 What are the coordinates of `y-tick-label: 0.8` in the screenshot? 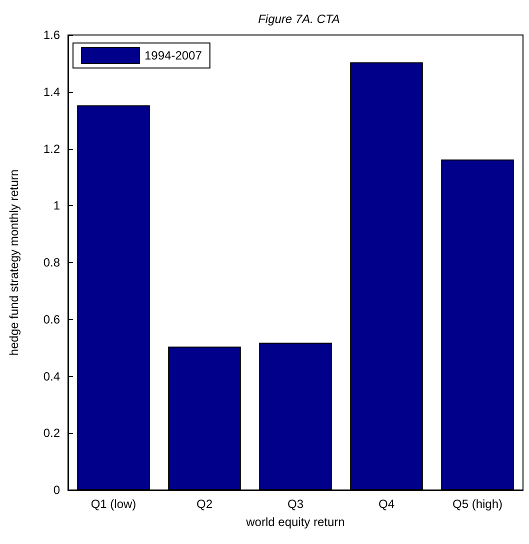 It's located at (51, 263).